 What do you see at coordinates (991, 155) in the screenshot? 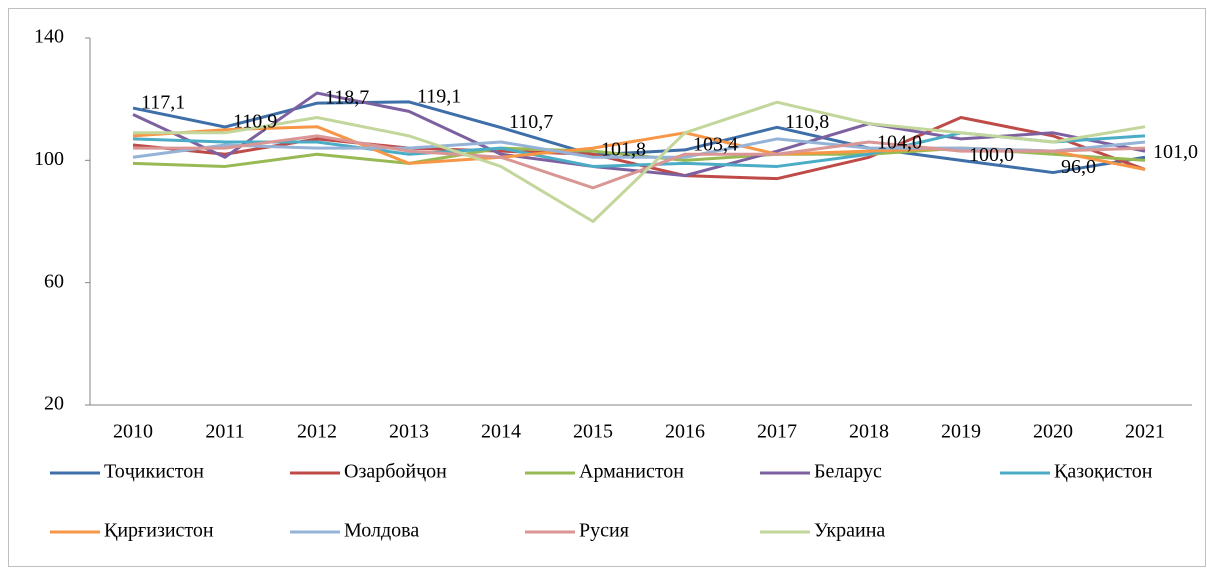
I see `data-label: 100,0` at bounding box center [991, 155].